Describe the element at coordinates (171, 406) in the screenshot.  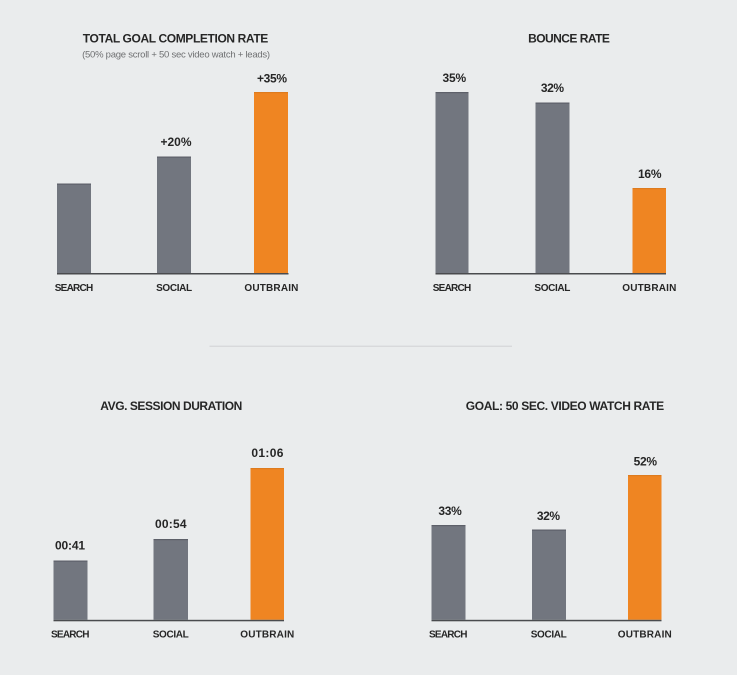
I see `svg-text: AVG. SESSION DURATION` at that location.